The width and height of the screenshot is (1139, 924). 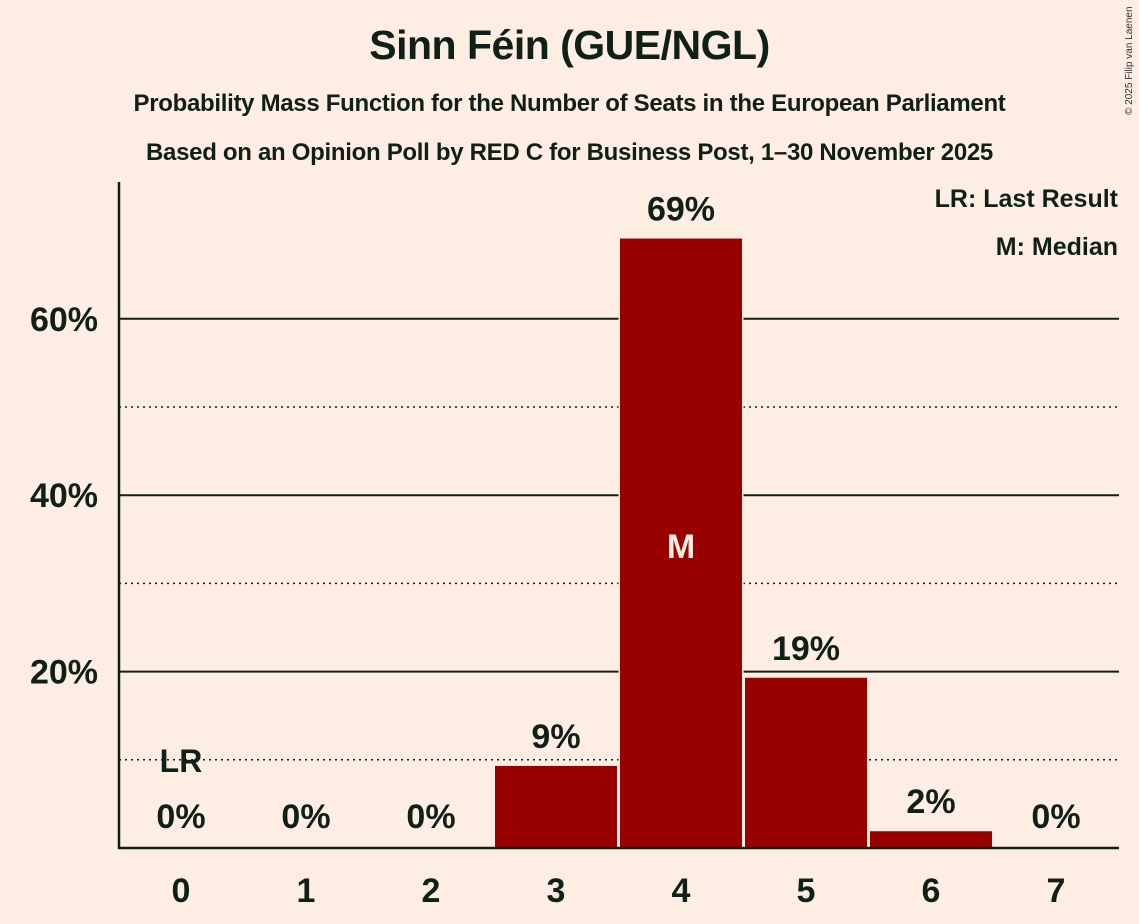 I want to click on x-tick-label: 3, so click(x=556, y=891).